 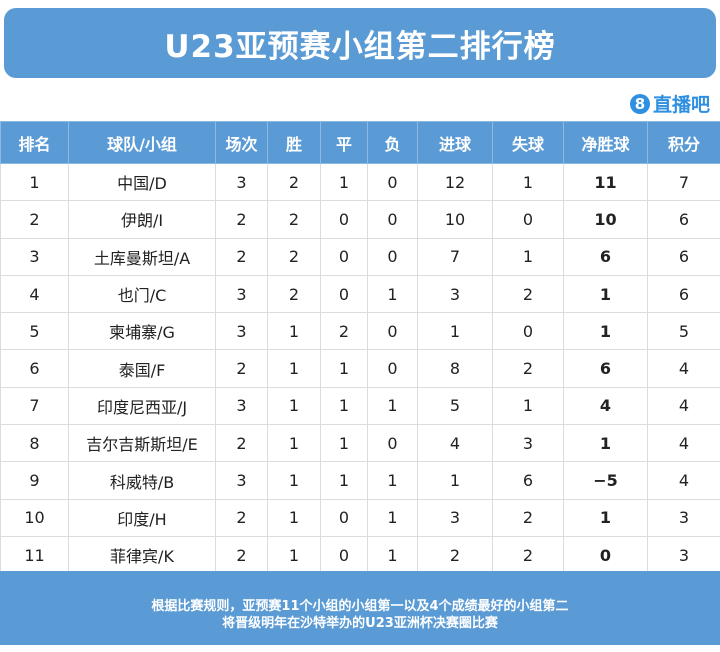 I want to click on table-cell: 中国/D, so click(x=142, y=182).